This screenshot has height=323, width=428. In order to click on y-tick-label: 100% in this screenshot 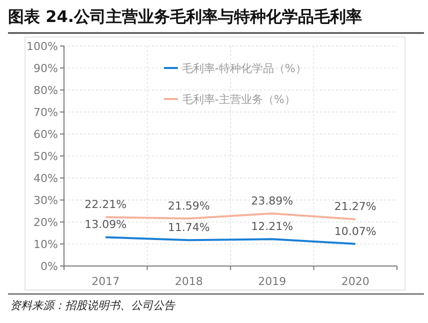, I will do `click(42, 46)`.